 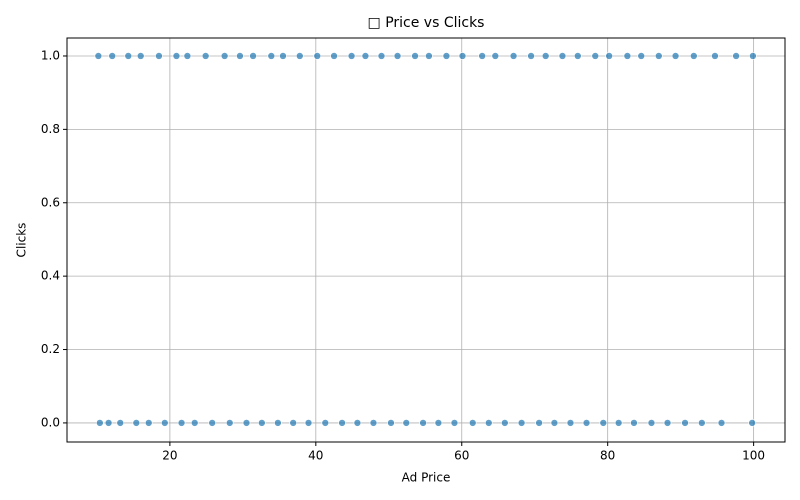 What do you see at coordinates (753, 456) in the screenshot?
I see `x-tick-label: 100` at bounding box center [753, 456].